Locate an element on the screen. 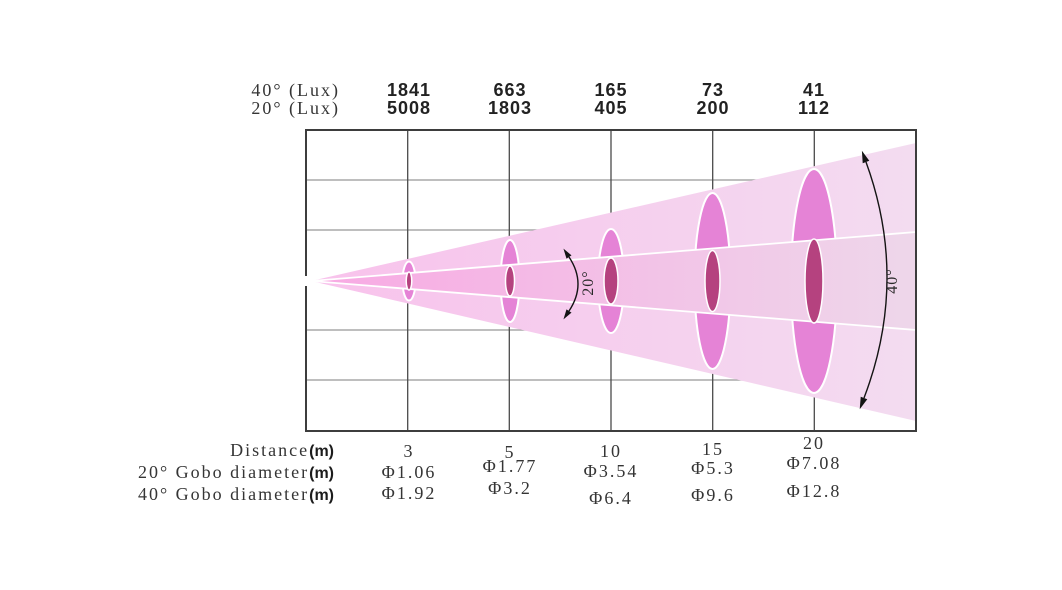 Image resolution: width=1062 pixels, height=590 pixels. distance-row-label-text: Distance is located at coordinates (270, 450).